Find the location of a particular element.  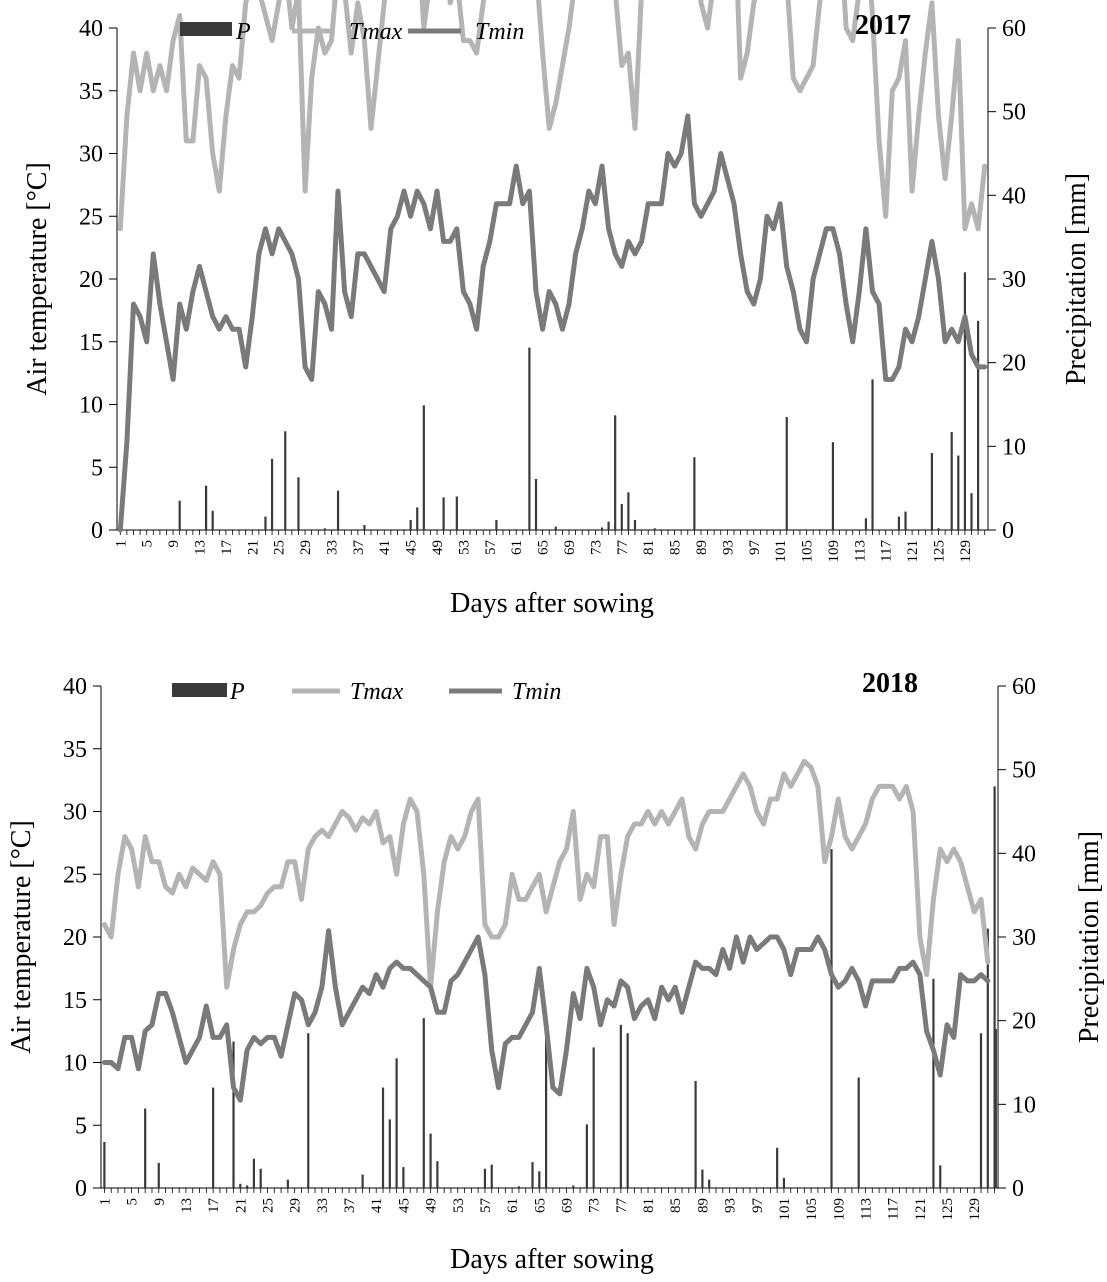

x-tick-label: 85 is located at coordinates (676, 1205).